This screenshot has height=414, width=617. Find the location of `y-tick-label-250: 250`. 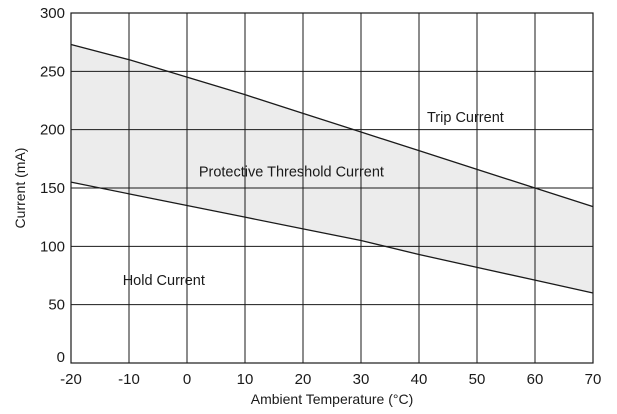

y-tick-label-250: 250 is located at coordinates (52, 71).